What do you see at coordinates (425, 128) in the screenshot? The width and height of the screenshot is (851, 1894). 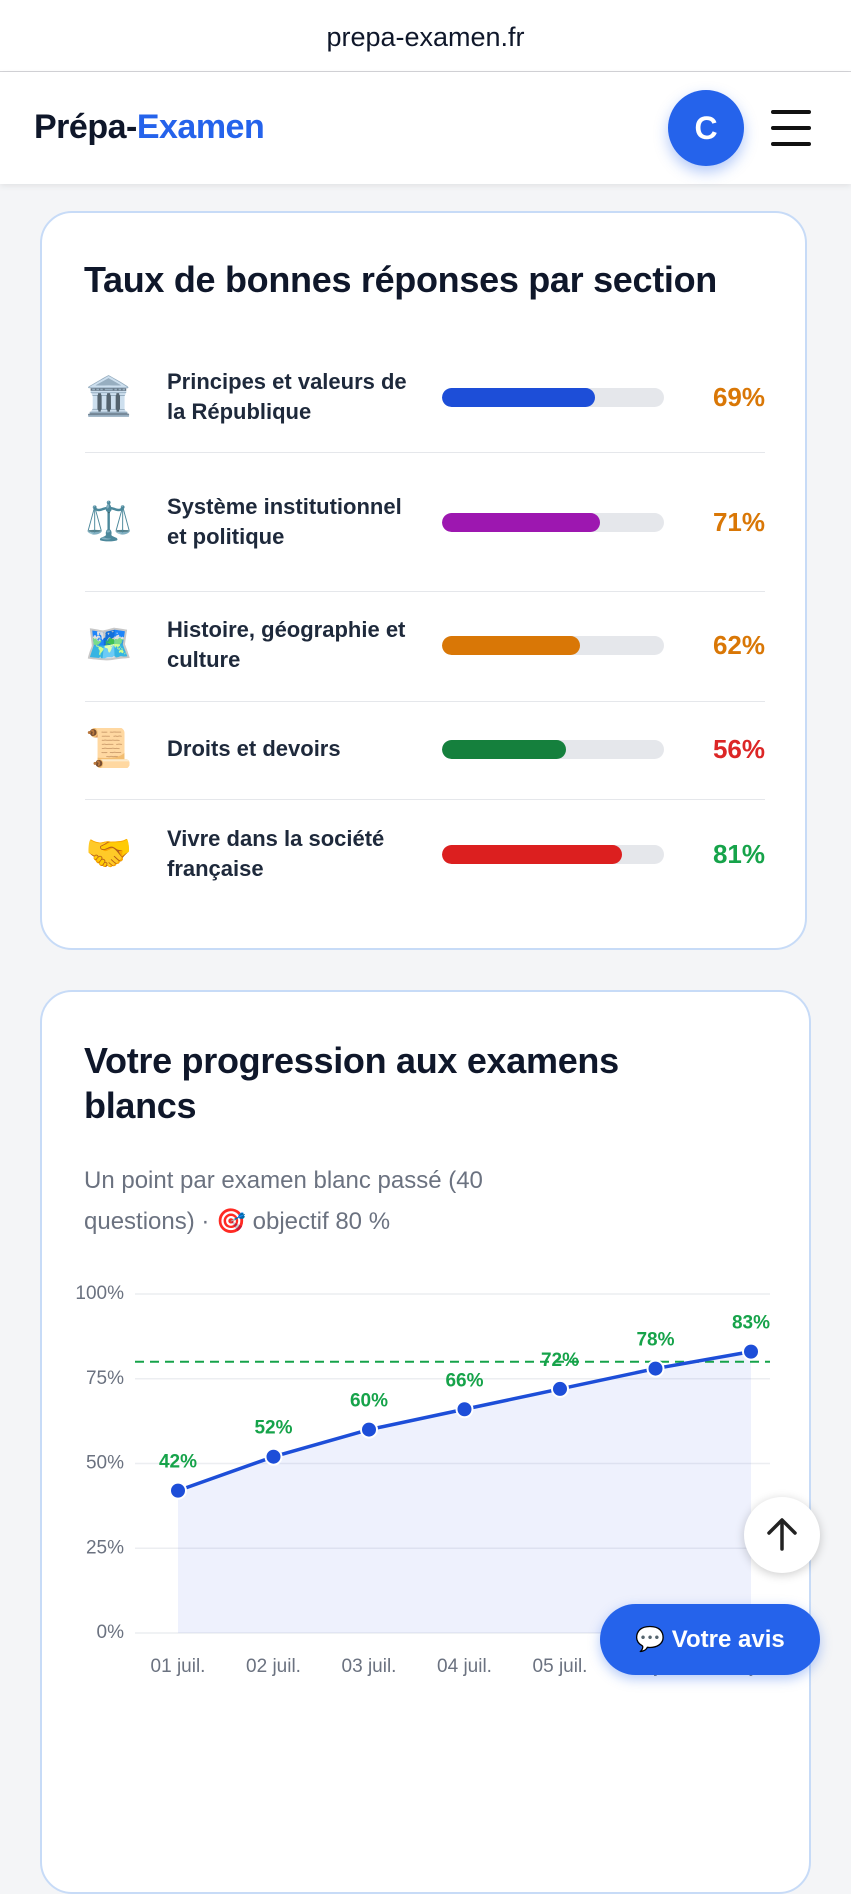 I see `header: Prépa-Examen C` at bounding box center [425, 128].